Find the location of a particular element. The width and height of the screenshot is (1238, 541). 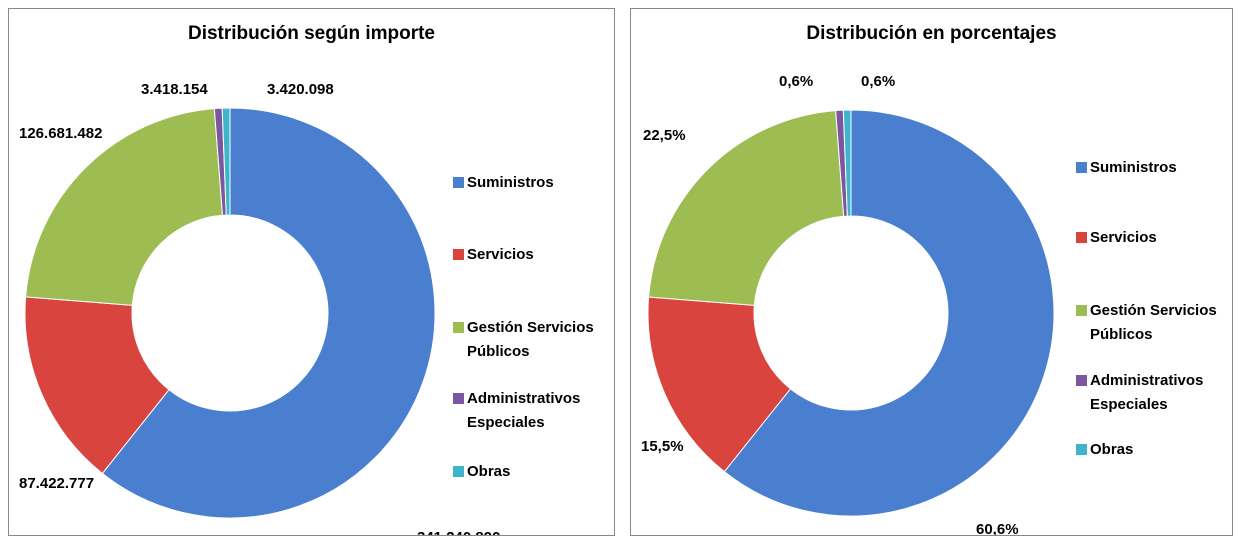

data-label: 126.681.482 is located at coordinates (61, 133).